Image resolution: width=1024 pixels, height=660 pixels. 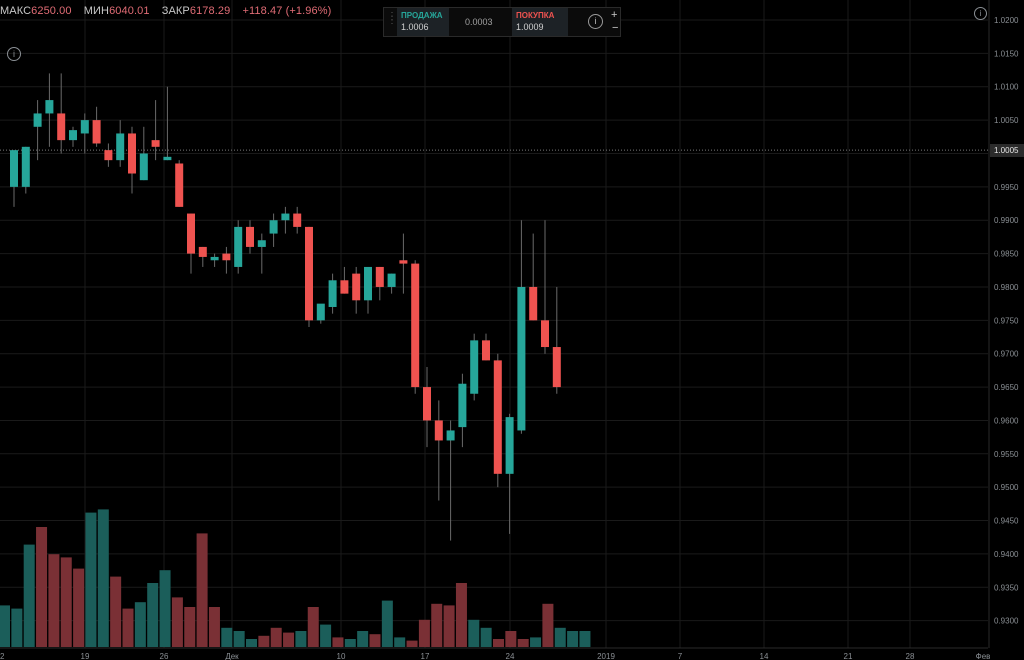 What do you see at coordinates (1006, 487) in the screenshot?
I see `price-tick-label: 0.9500` at bounding box center [1006, 487].